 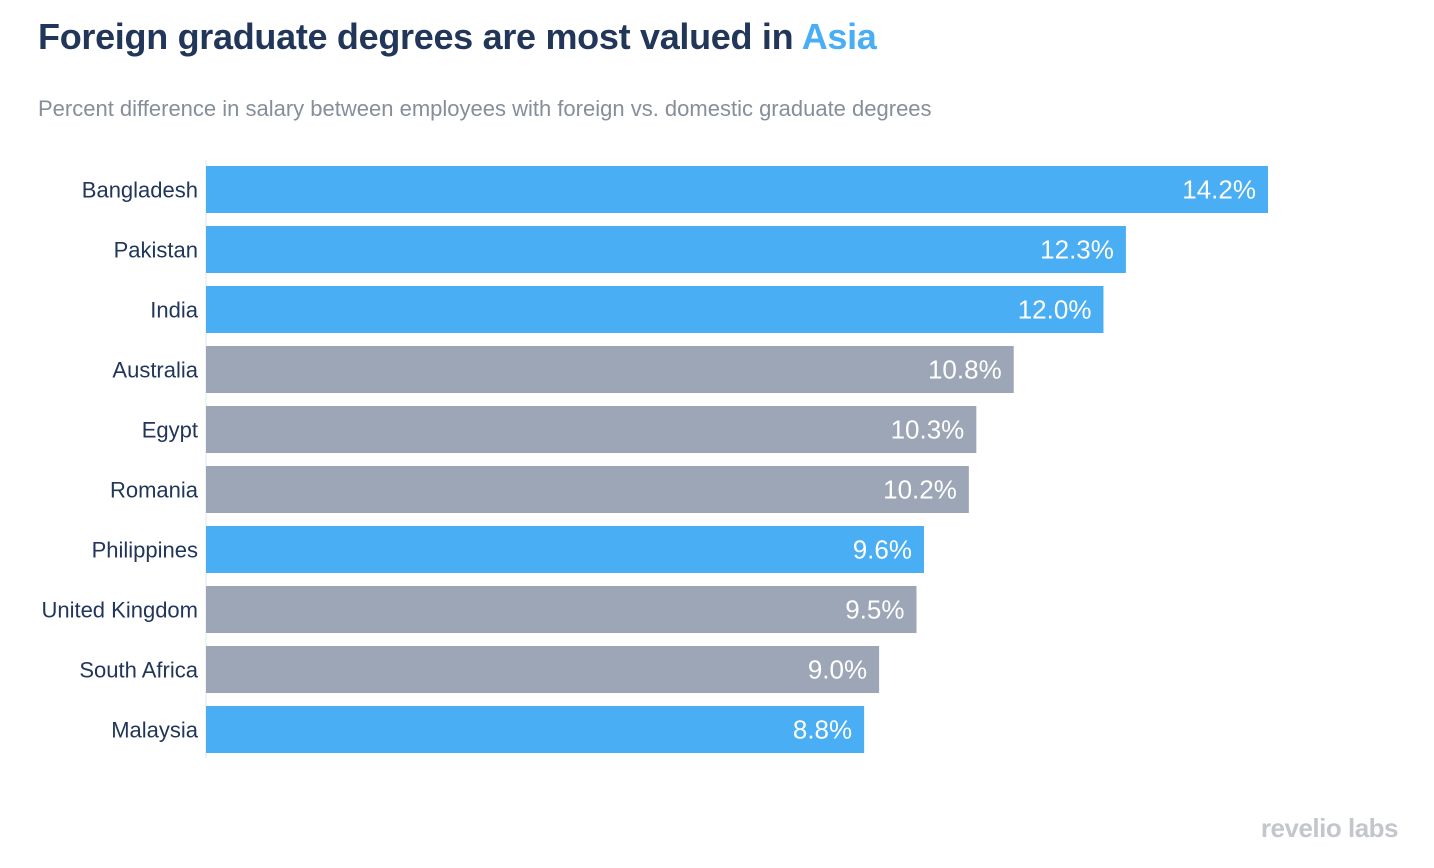 What do you see at coordinates (837, 670) in the screenshot?
I see `value-label: 9.0%` at bounding box center [837, 670].